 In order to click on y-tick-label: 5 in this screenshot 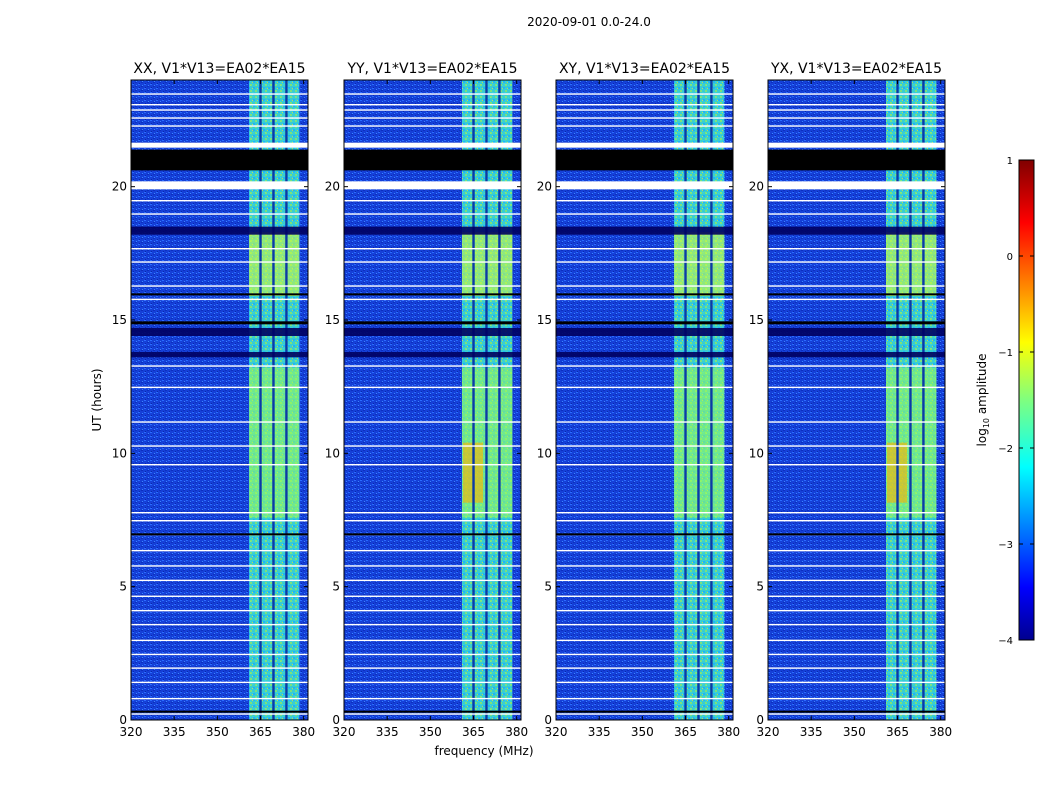, I will do `click(548, 587)`.